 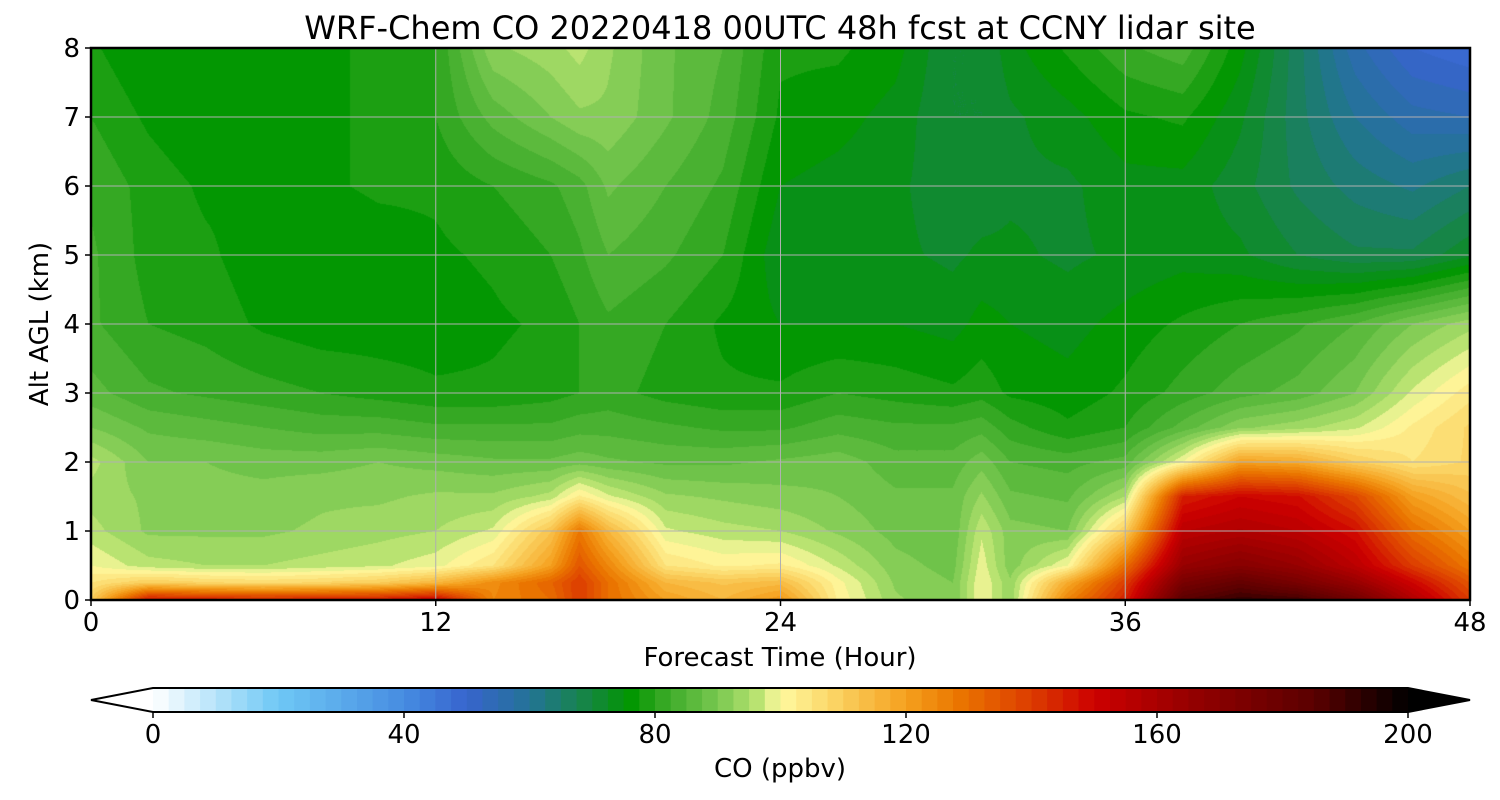 I want to click on colorbar-extend-max, so click(x=1439, y=700).